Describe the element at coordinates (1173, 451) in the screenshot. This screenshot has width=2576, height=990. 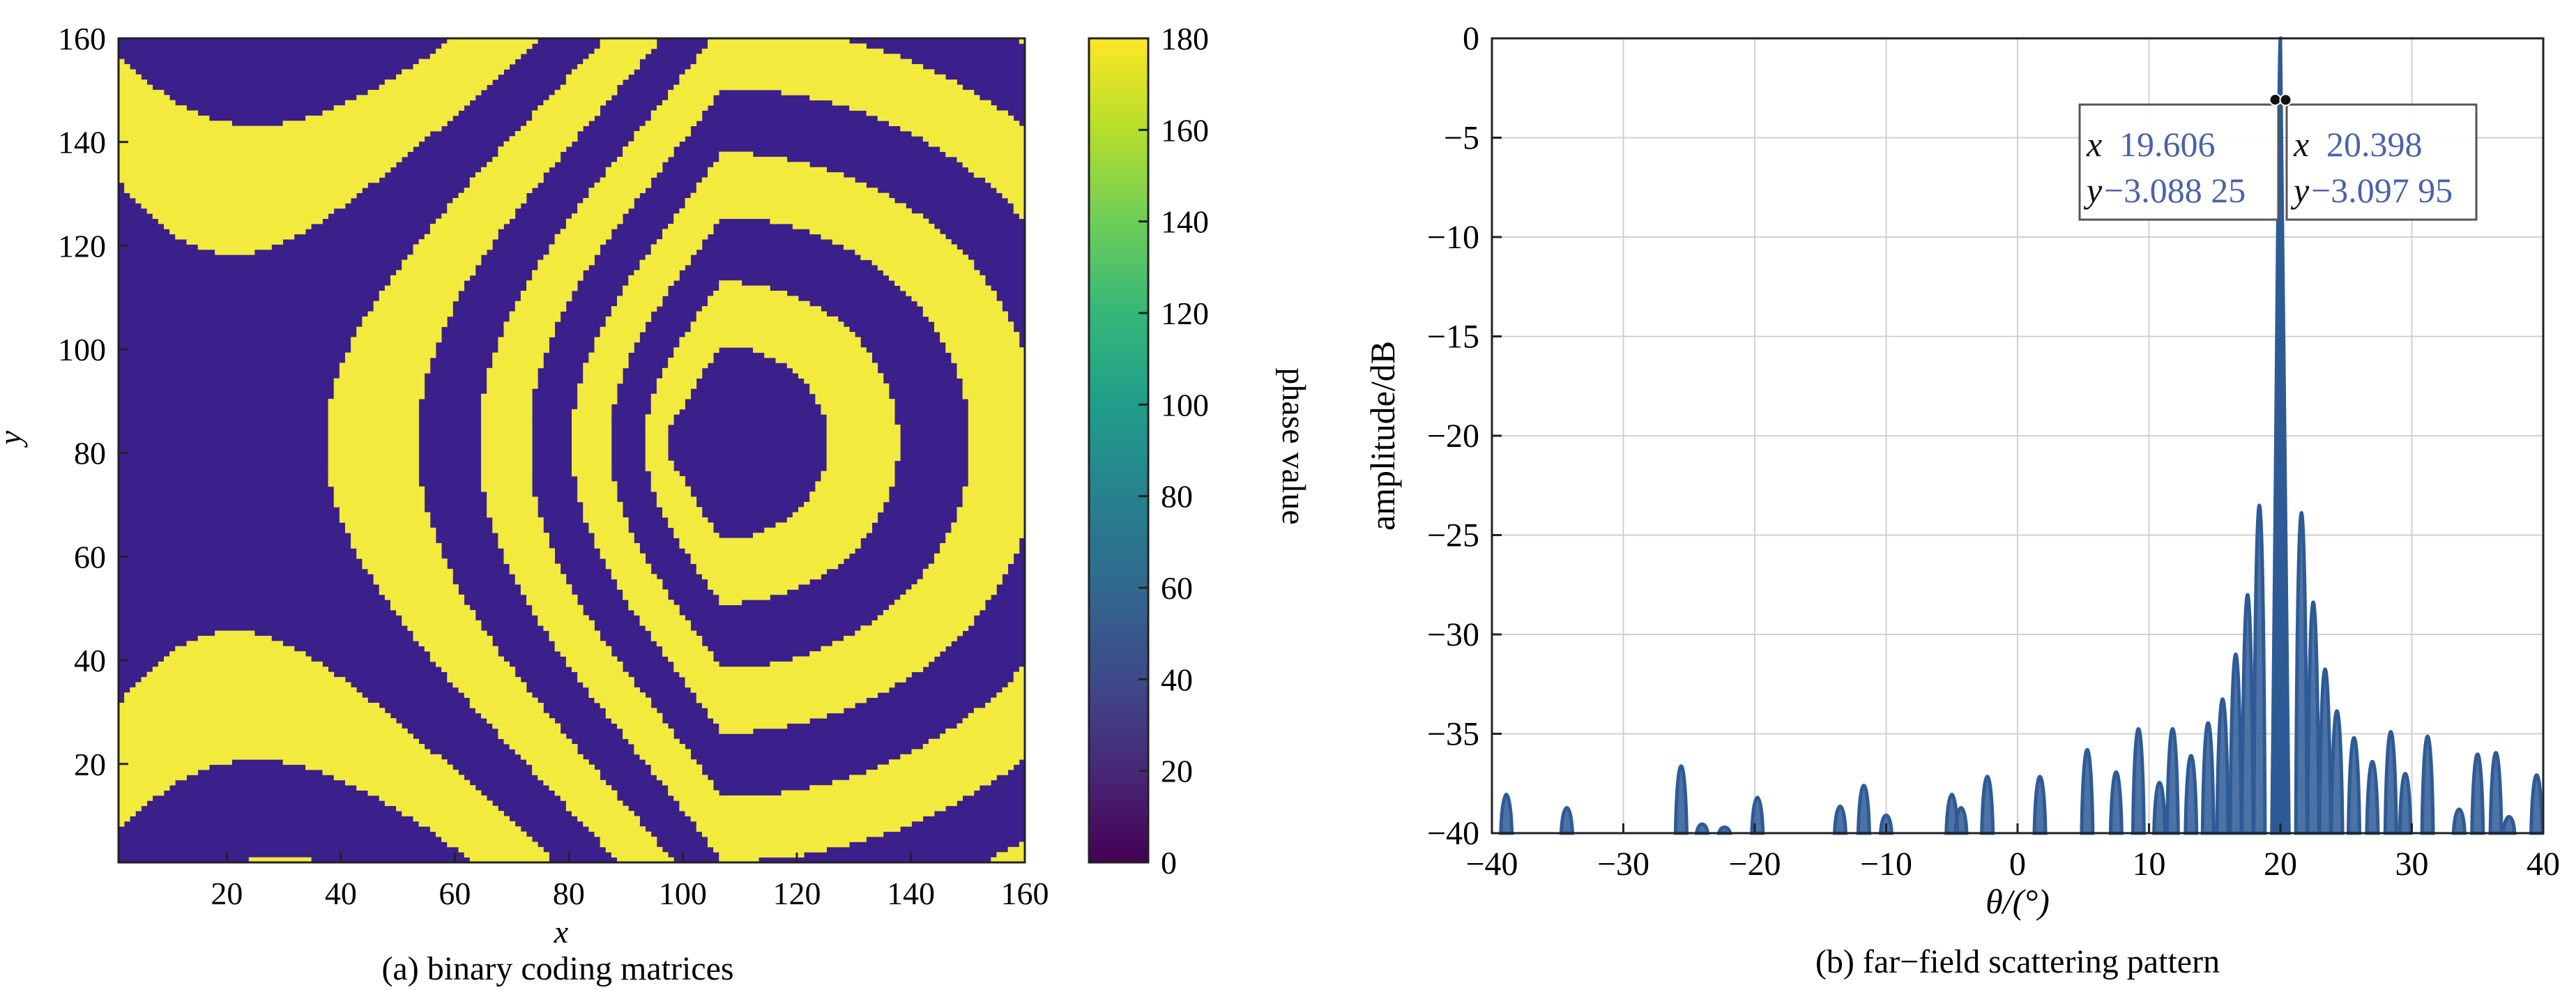
I see `colorbar-ticks: 0 20 40 60 80 100 120 140 160 180` at that location.